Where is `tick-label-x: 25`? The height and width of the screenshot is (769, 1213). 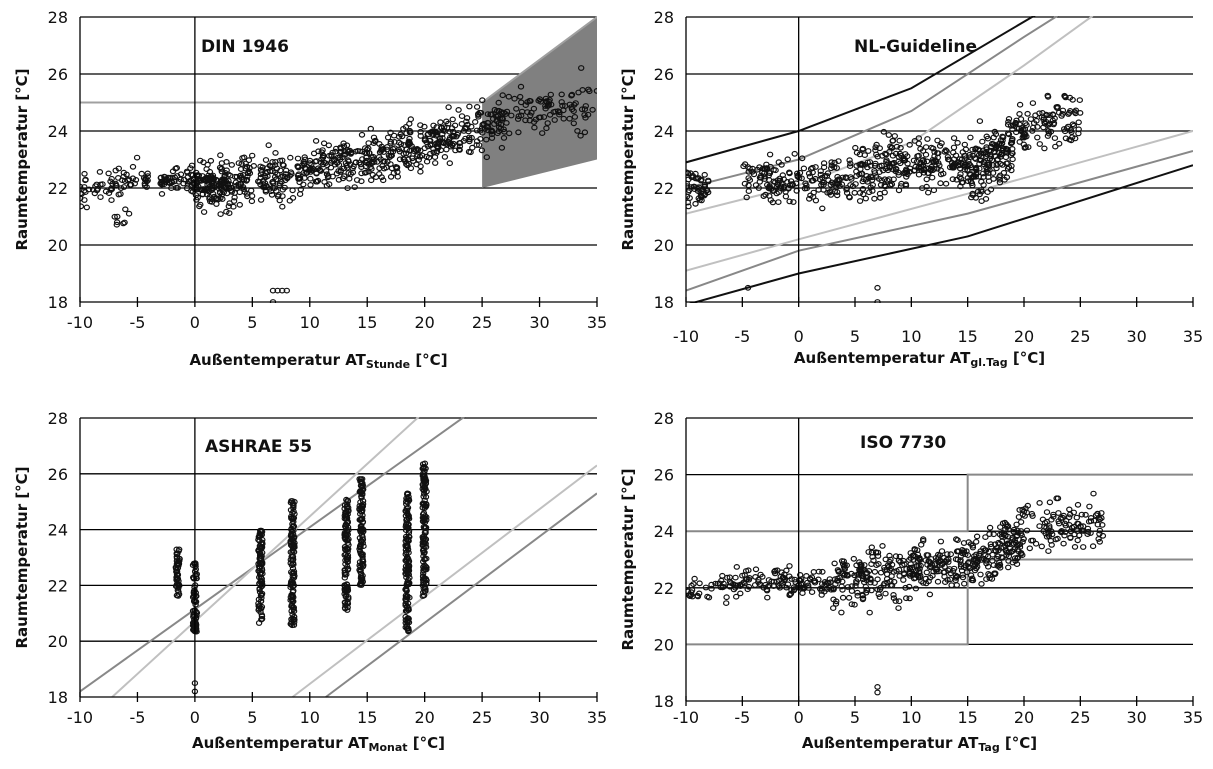 tick-label-x: 25 is located at coordinates (1080, 336).